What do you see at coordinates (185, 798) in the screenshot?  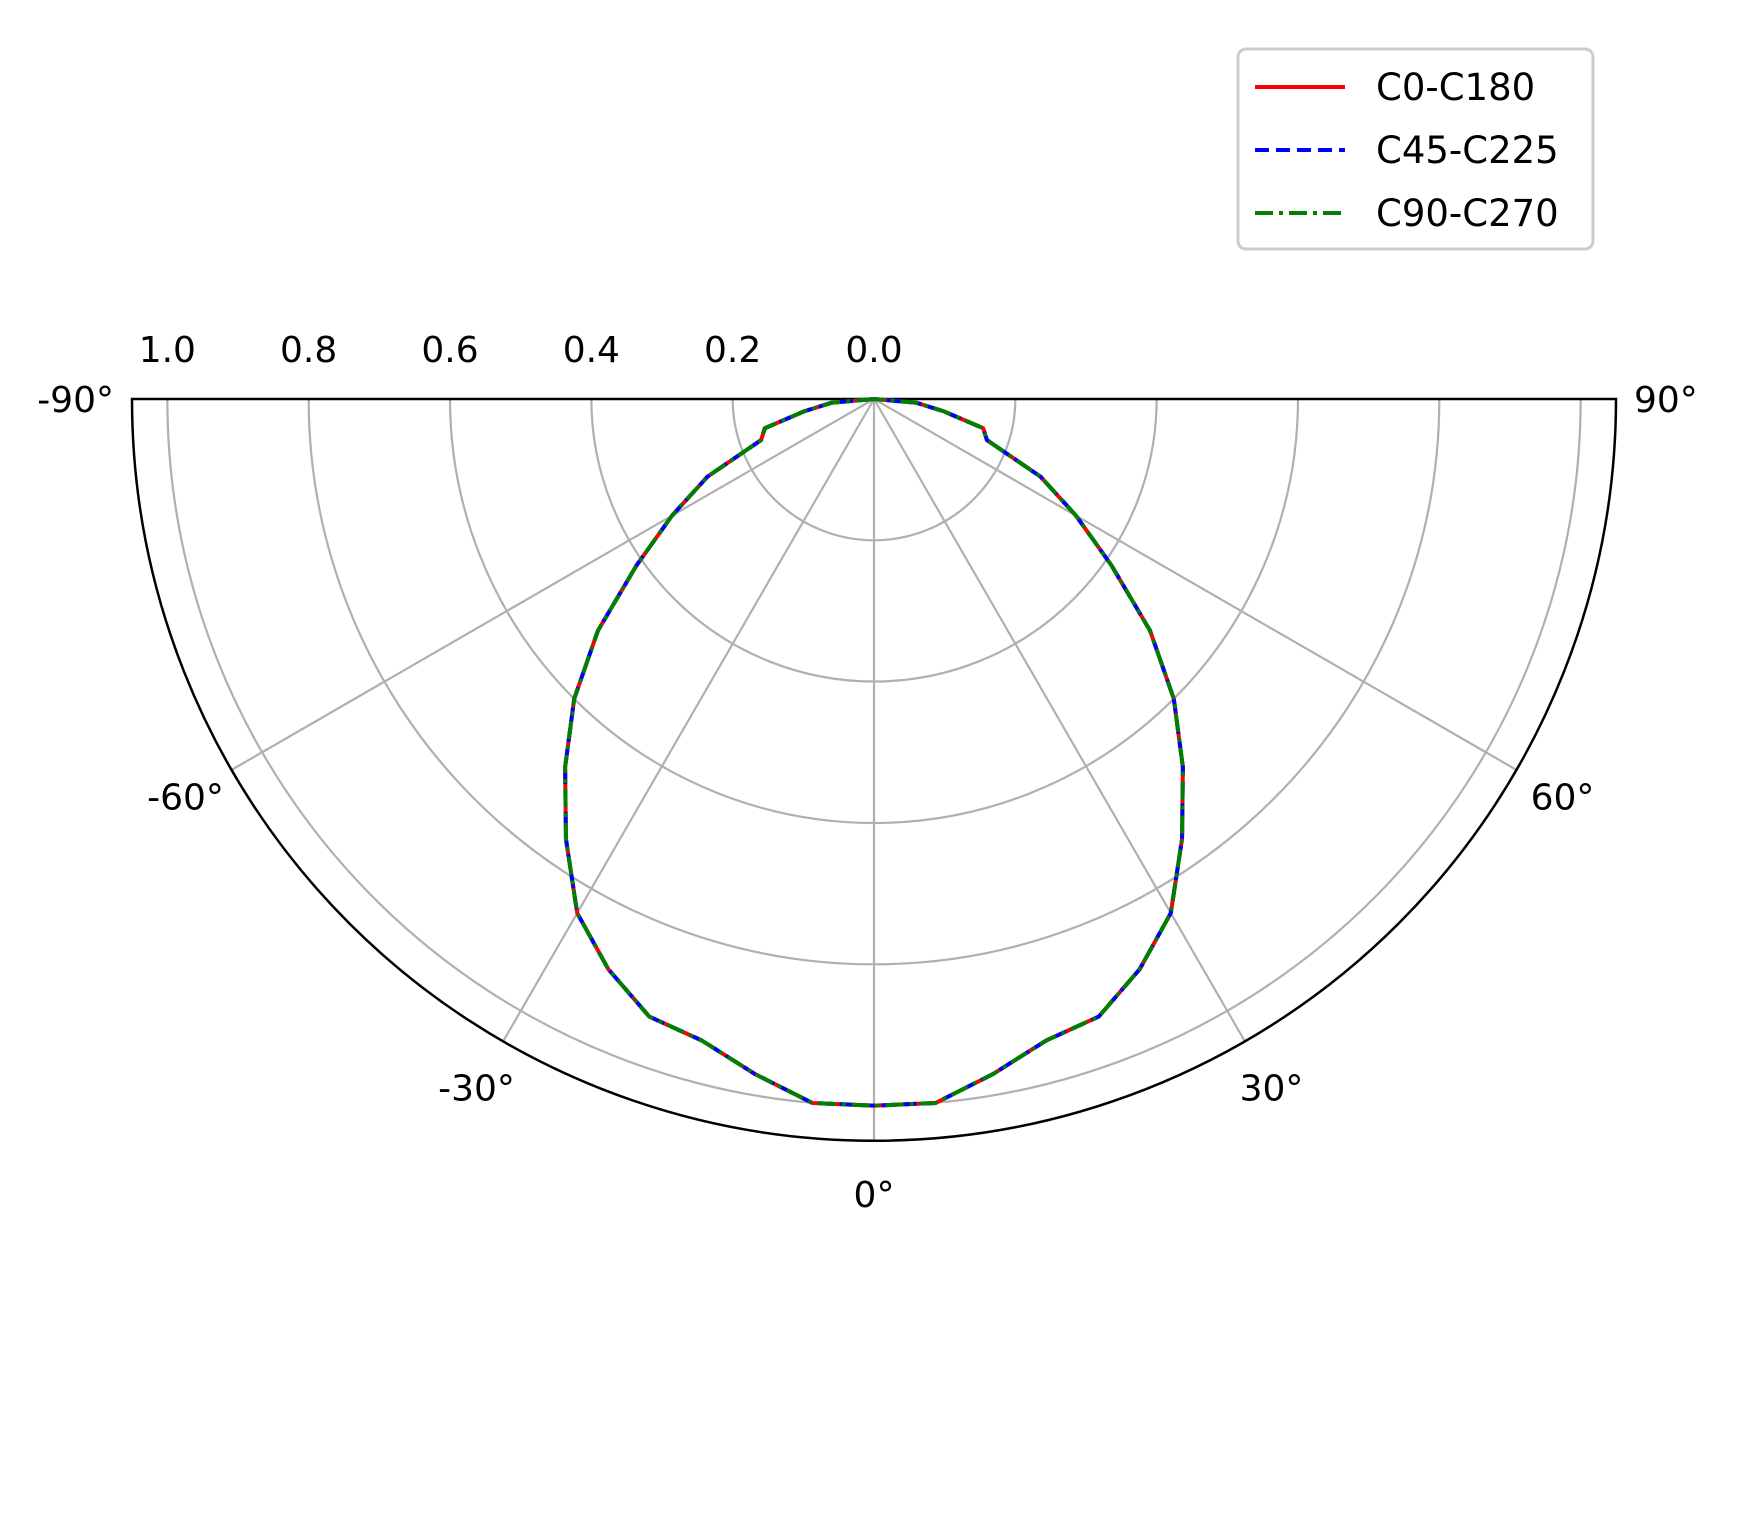 I see `angle-tick-label: -60°` at bounding box center [185, 798].